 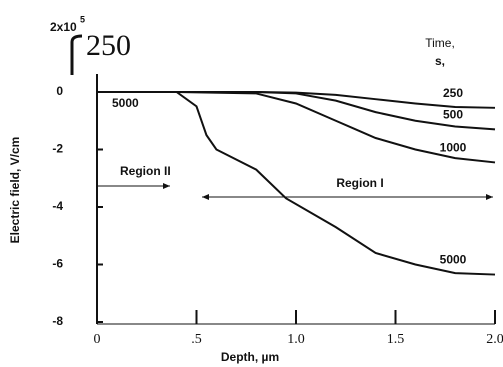 What do you see at coordinates (125, 103) in the screenshot?
I see `annotation: 5000` at bounding box center [125, 103].